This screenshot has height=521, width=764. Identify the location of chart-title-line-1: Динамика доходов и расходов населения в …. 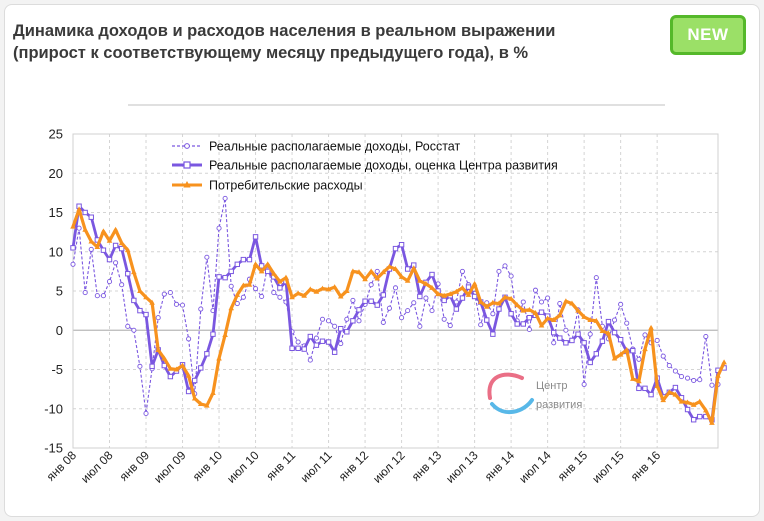
(284, 31).